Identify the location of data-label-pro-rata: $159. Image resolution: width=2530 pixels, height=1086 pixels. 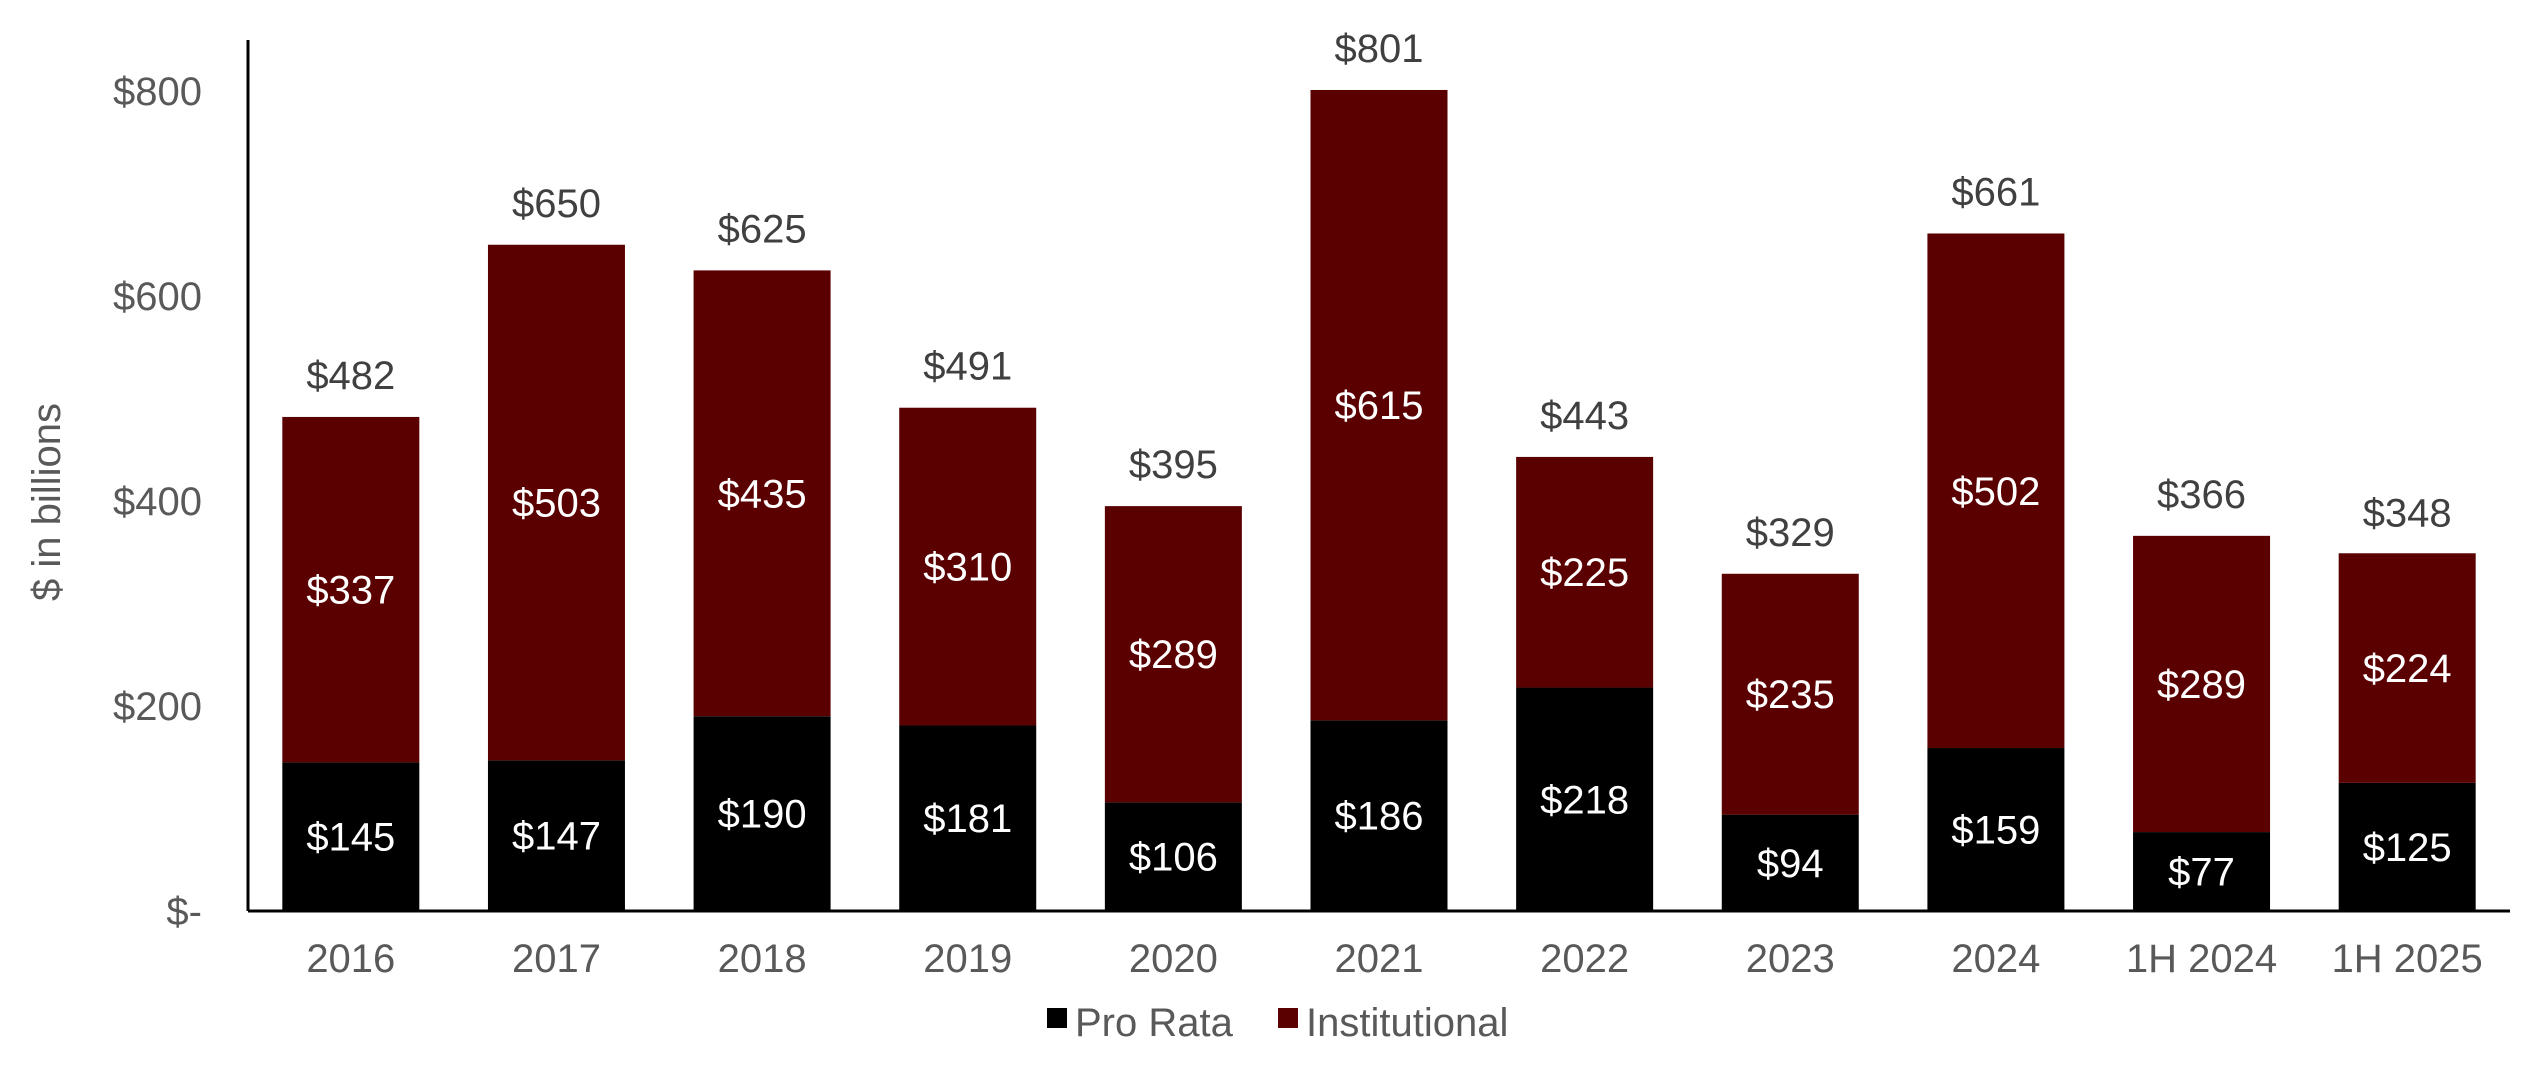
(1995, 831).